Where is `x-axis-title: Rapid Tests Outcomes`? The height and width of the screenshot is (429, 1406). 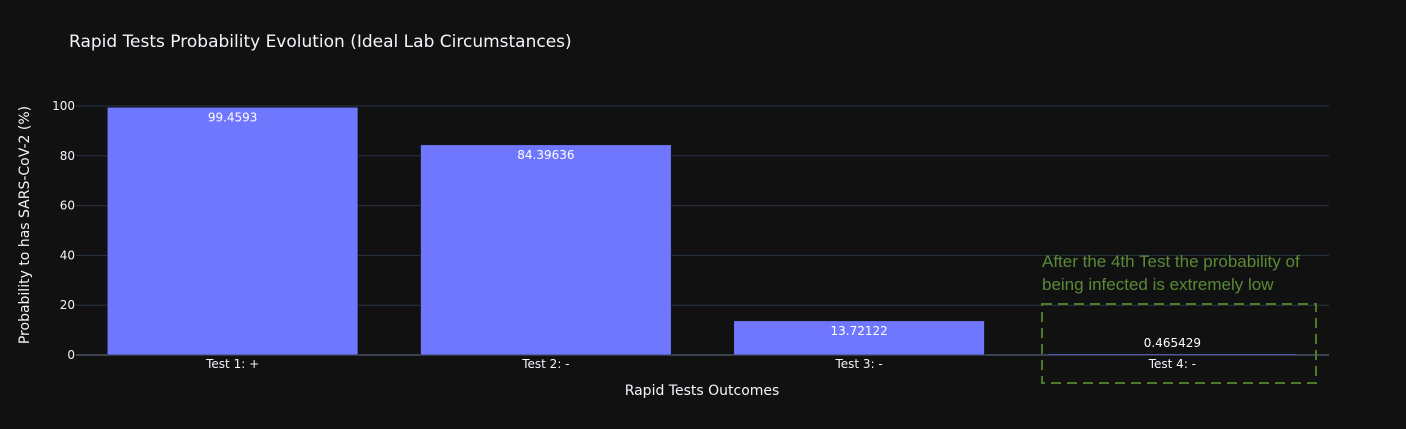 x-axis-title: Rapid Tests Outcomes is located at coordinates (702, 391).